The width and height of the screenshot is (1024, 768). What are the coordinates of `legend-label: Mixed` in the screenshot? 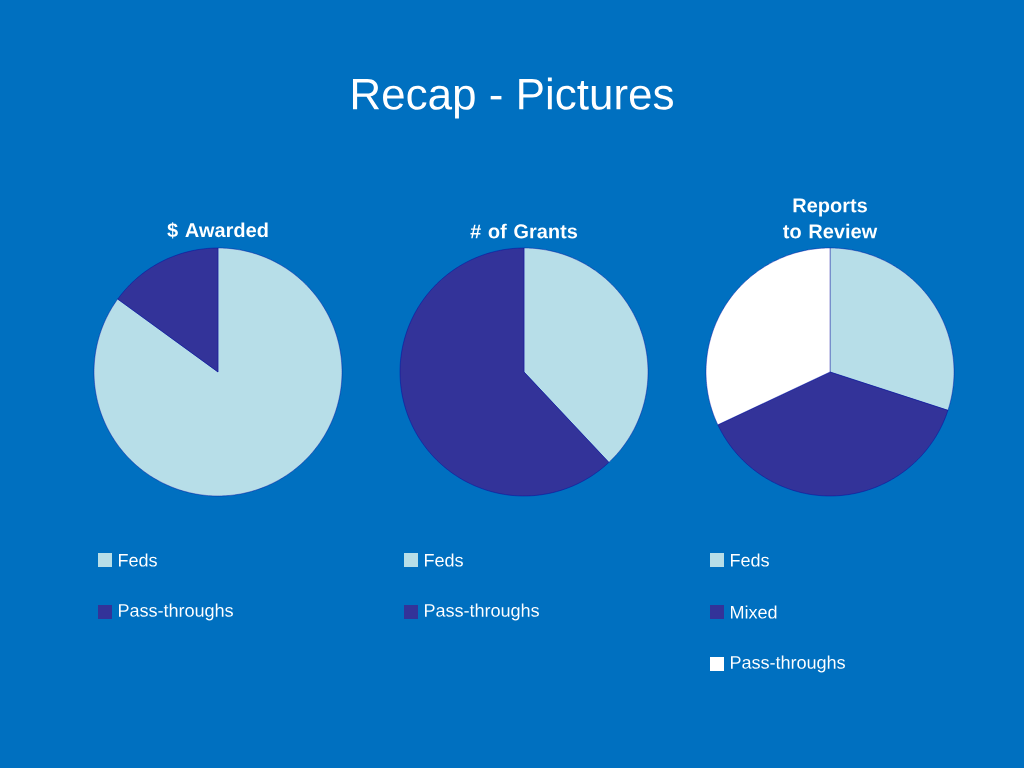 It's located at (754, 612).